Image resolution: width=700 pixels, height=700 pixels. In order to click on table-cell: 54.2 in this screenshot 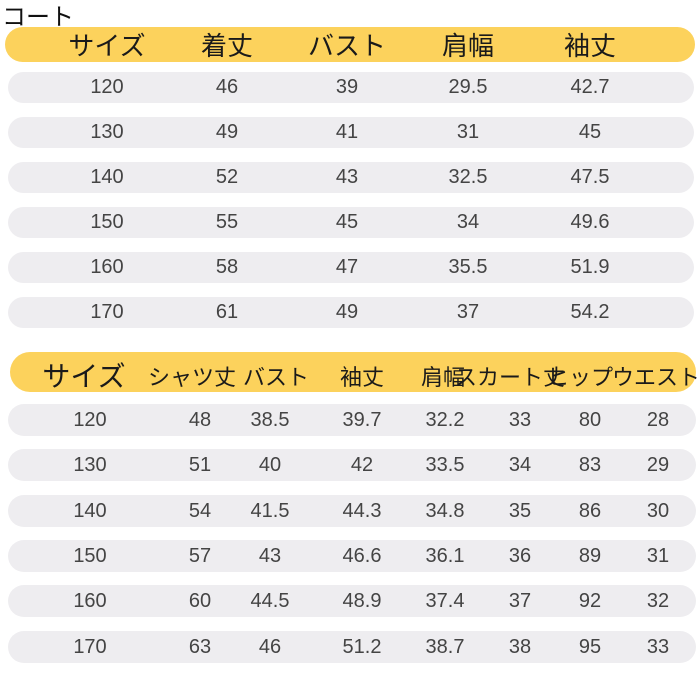, I will do `click(590, 312)`.